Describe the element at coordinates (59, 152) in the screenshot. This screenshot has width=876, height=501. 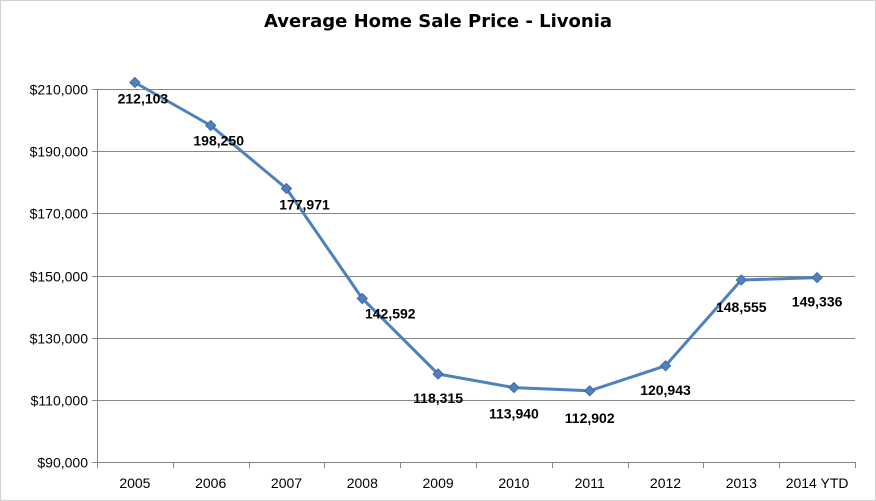
I see `y-tick-label: $190,000` at that location.